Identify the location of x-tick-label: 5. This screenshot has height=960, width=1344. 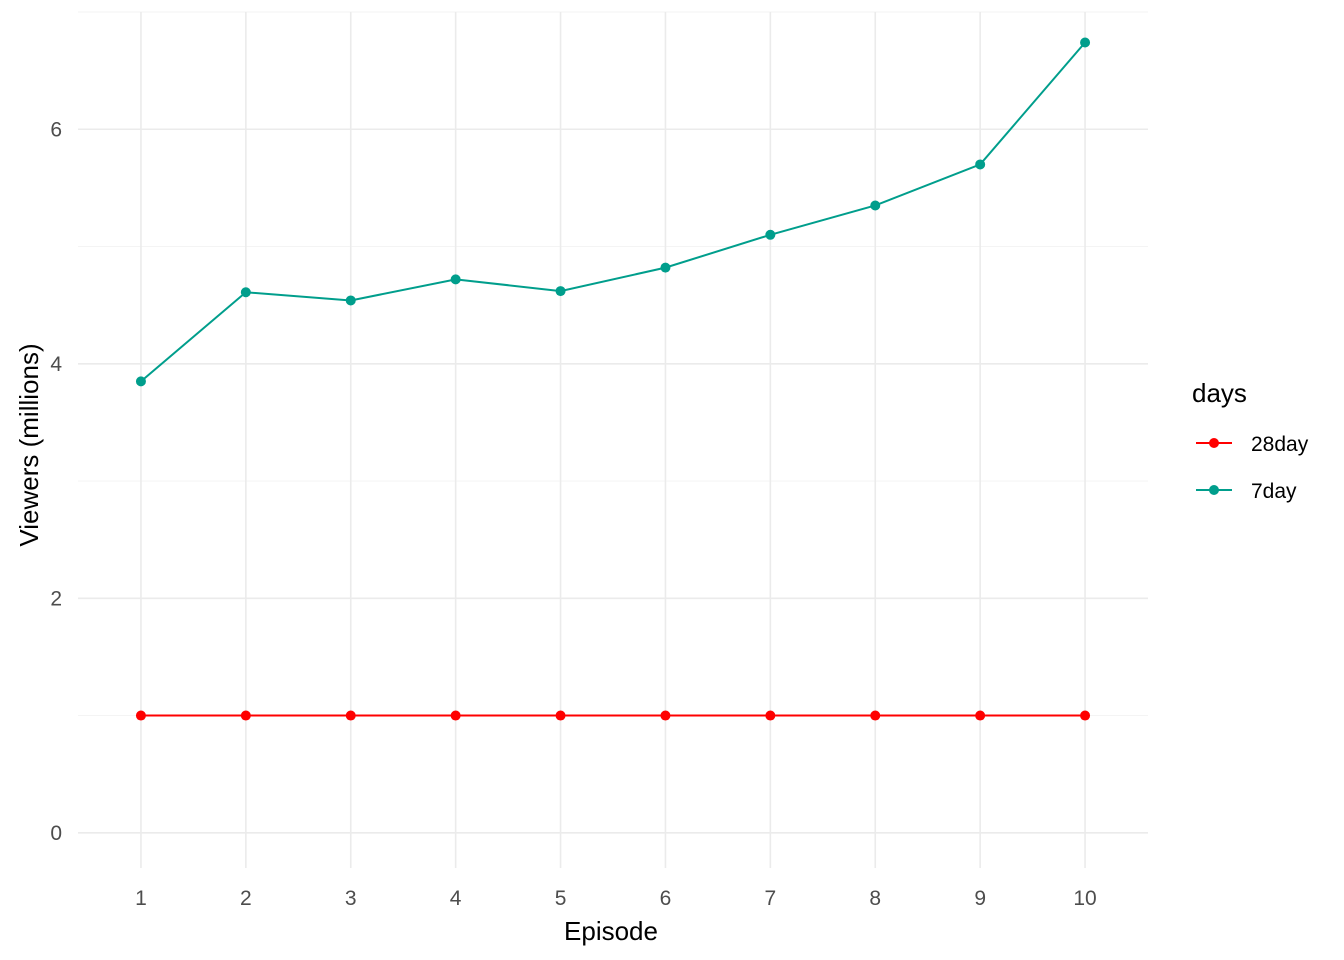
(561, 898).